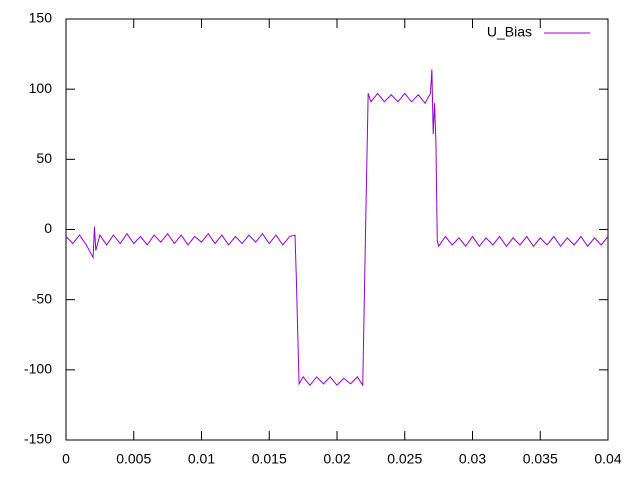 The width and height of the screenshot is (640, 480). What do you see at coordinates (48, 228) in the screenshot?
I see `y-tick-label: 0` at bounding box center [48, 228].